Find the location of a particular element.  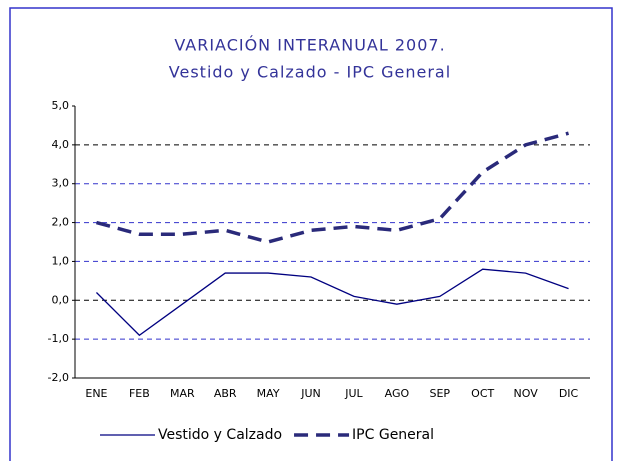

y-tick-label: 0,0 is located at coordinates (61, 299).